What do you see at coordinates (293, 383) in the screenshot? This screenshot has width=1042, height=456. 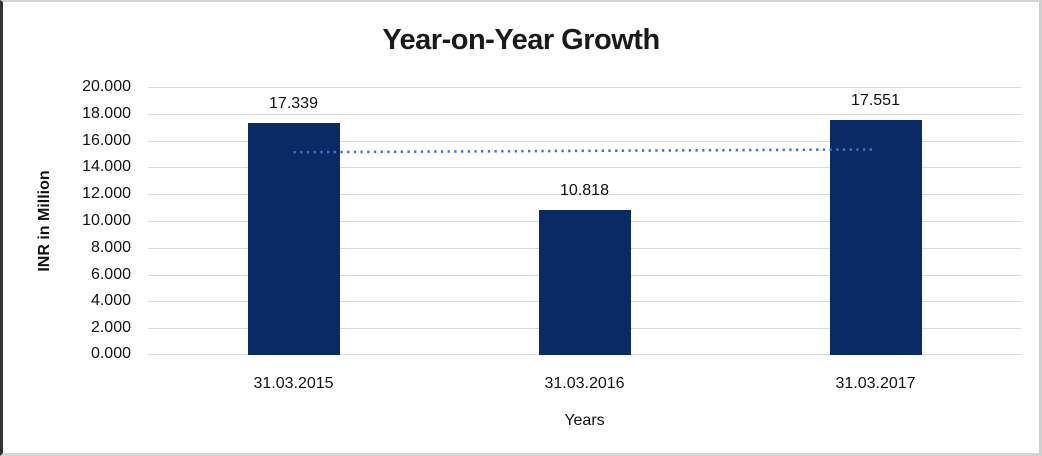 I see `x-category-label: 31.03.2015` at bounding box center [293, 383].